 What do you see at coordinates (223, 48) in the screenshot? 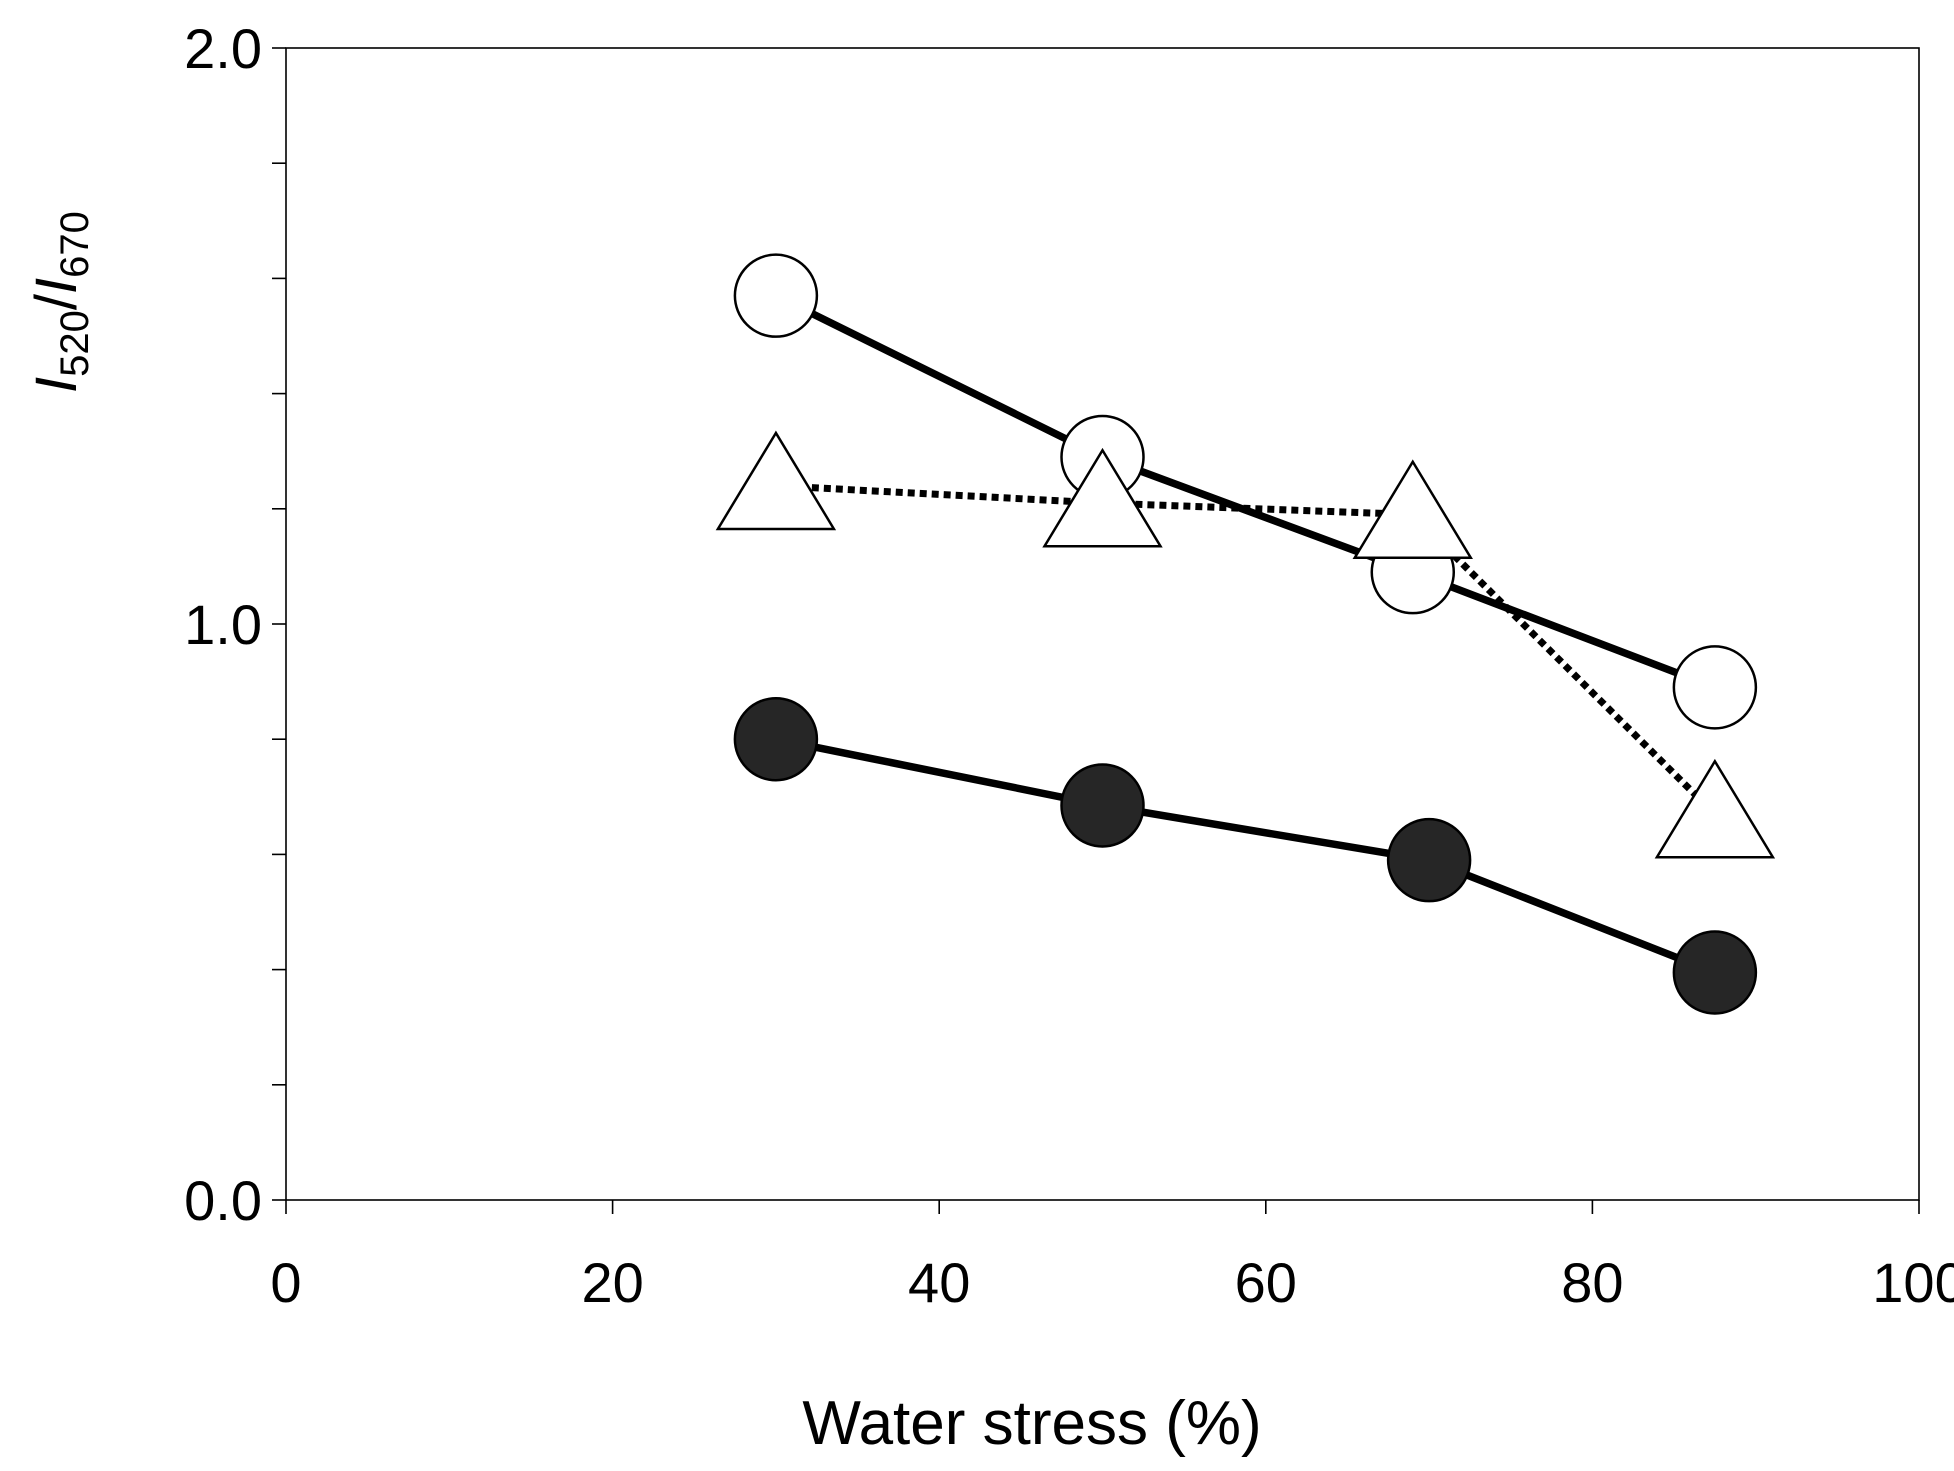
I see `y-tick-label: 2.0` at bounding box center [223, 48].